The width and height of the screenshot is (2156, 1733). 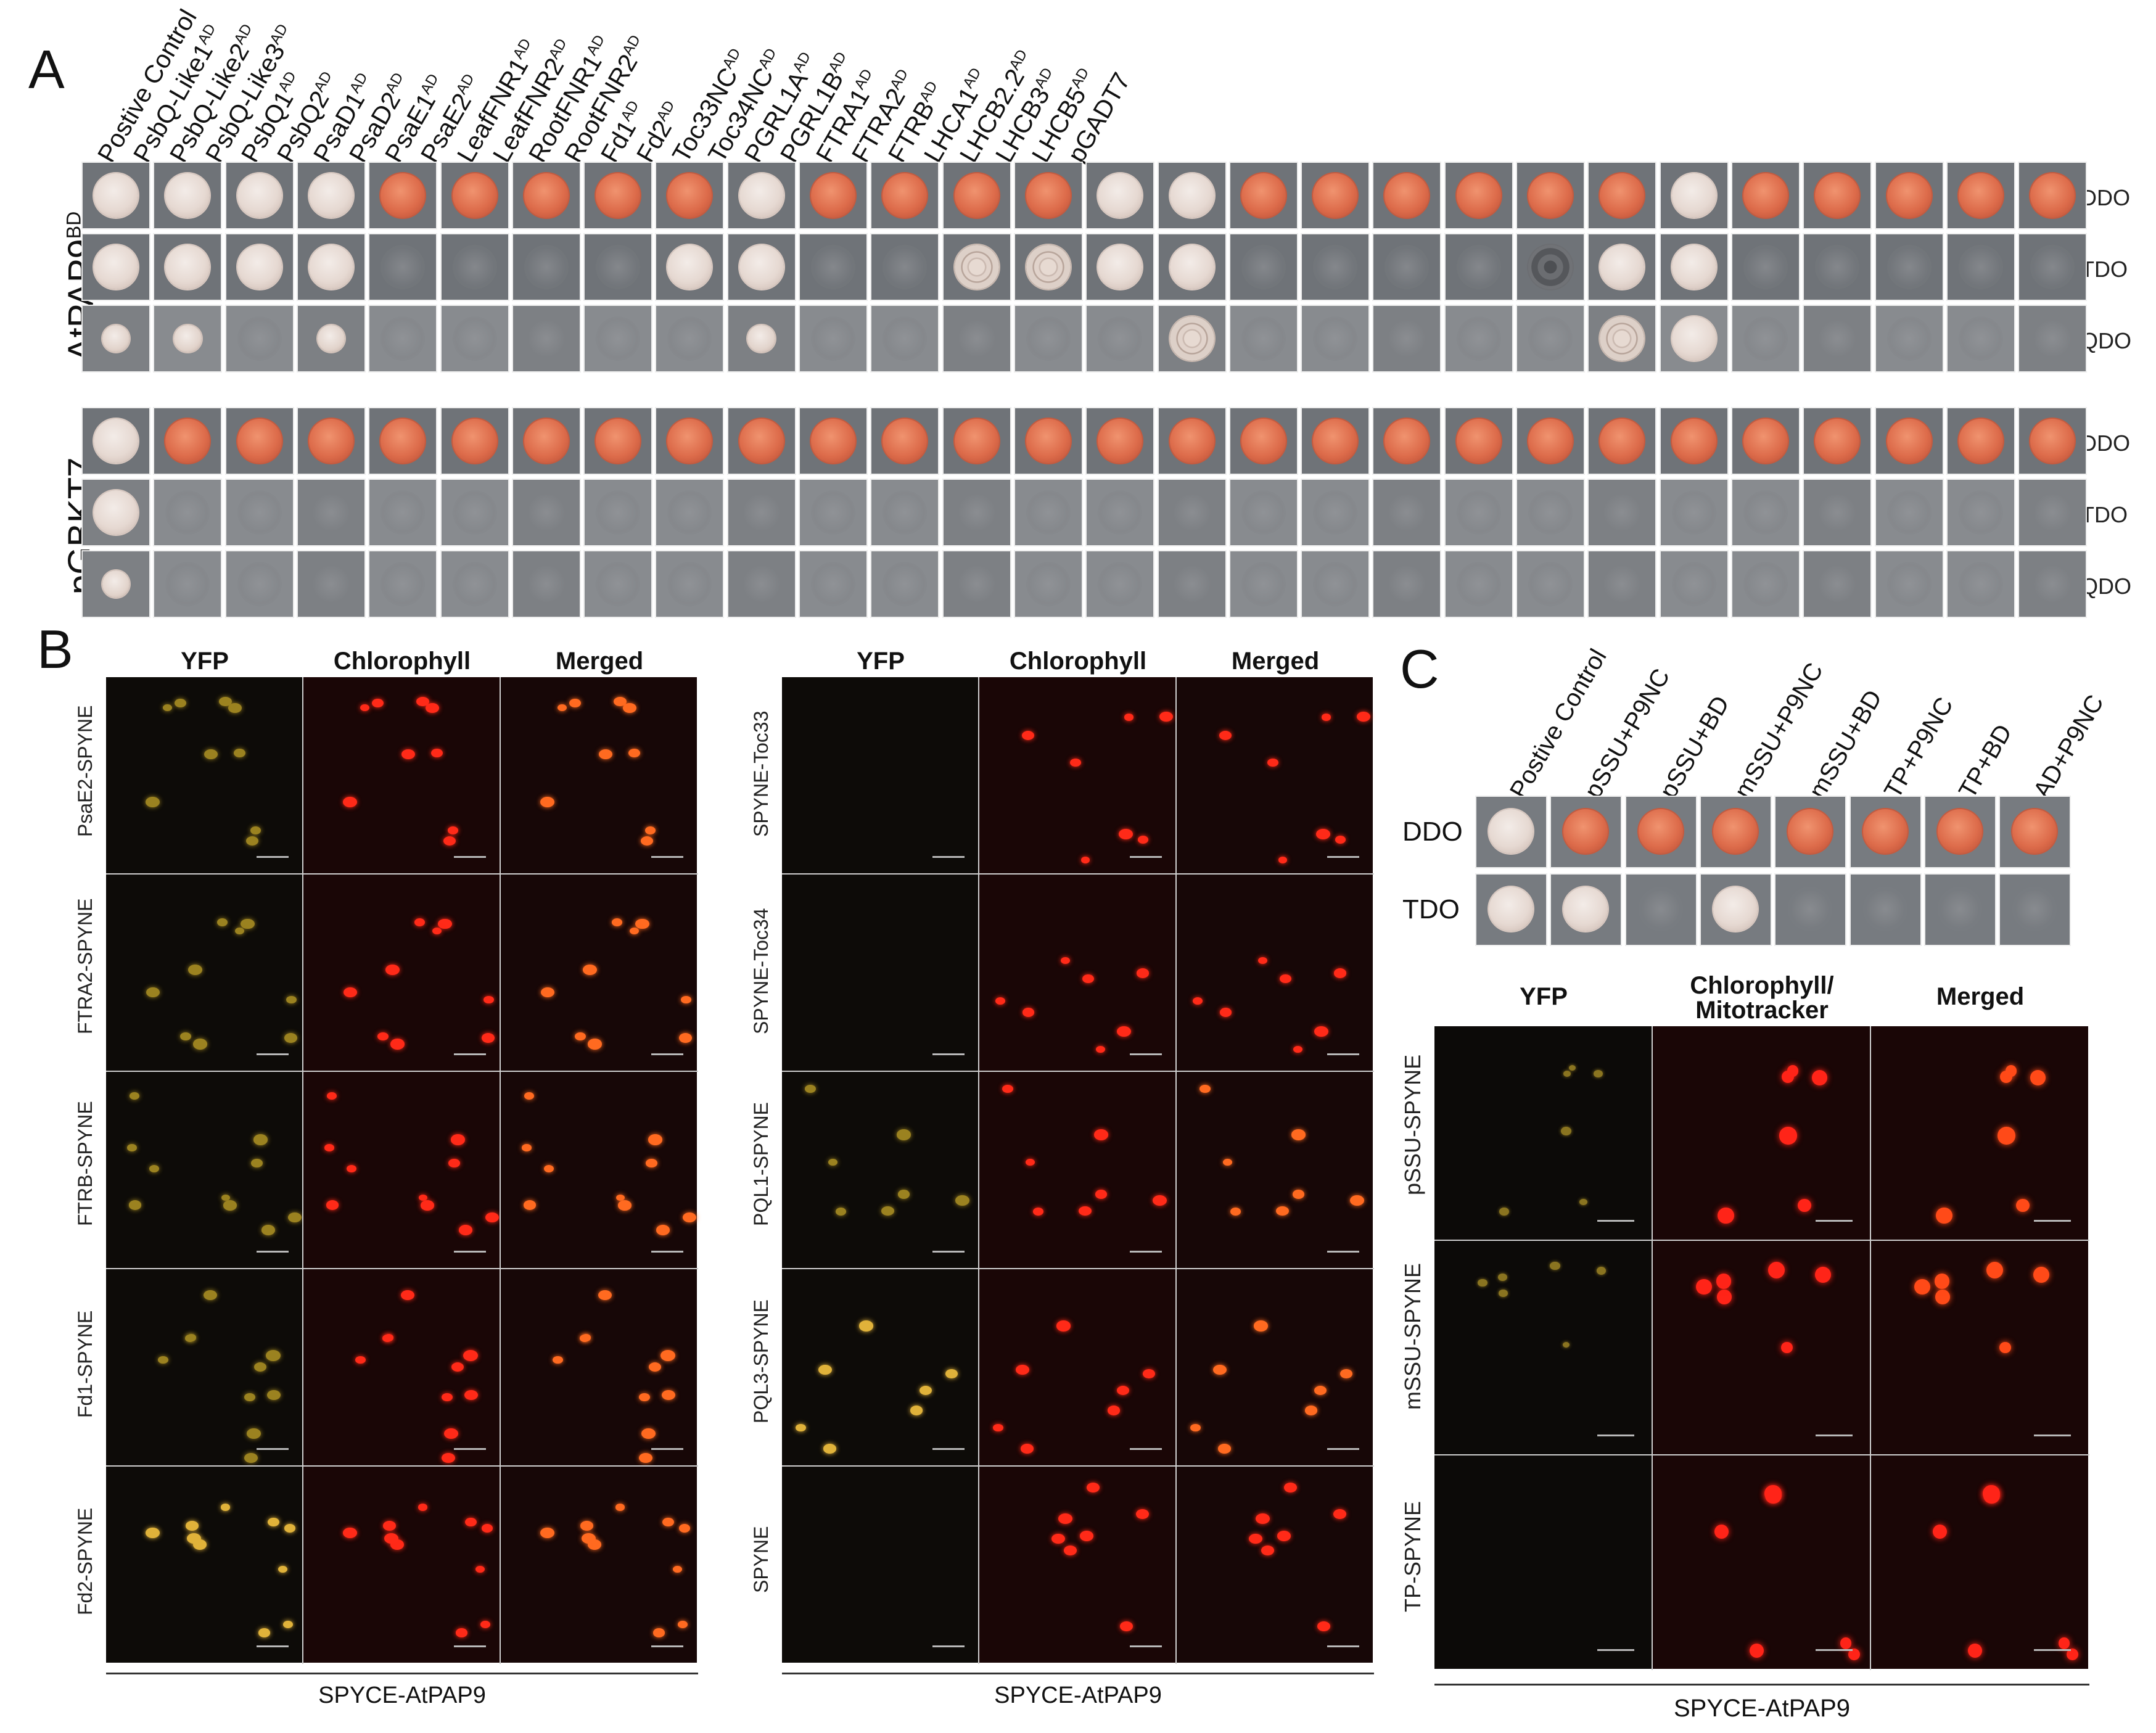 What do you see at coordinates (881, 661) in the screenshot?
I see `micrograph-column-header: YFP` at bounding box center [881, 661].